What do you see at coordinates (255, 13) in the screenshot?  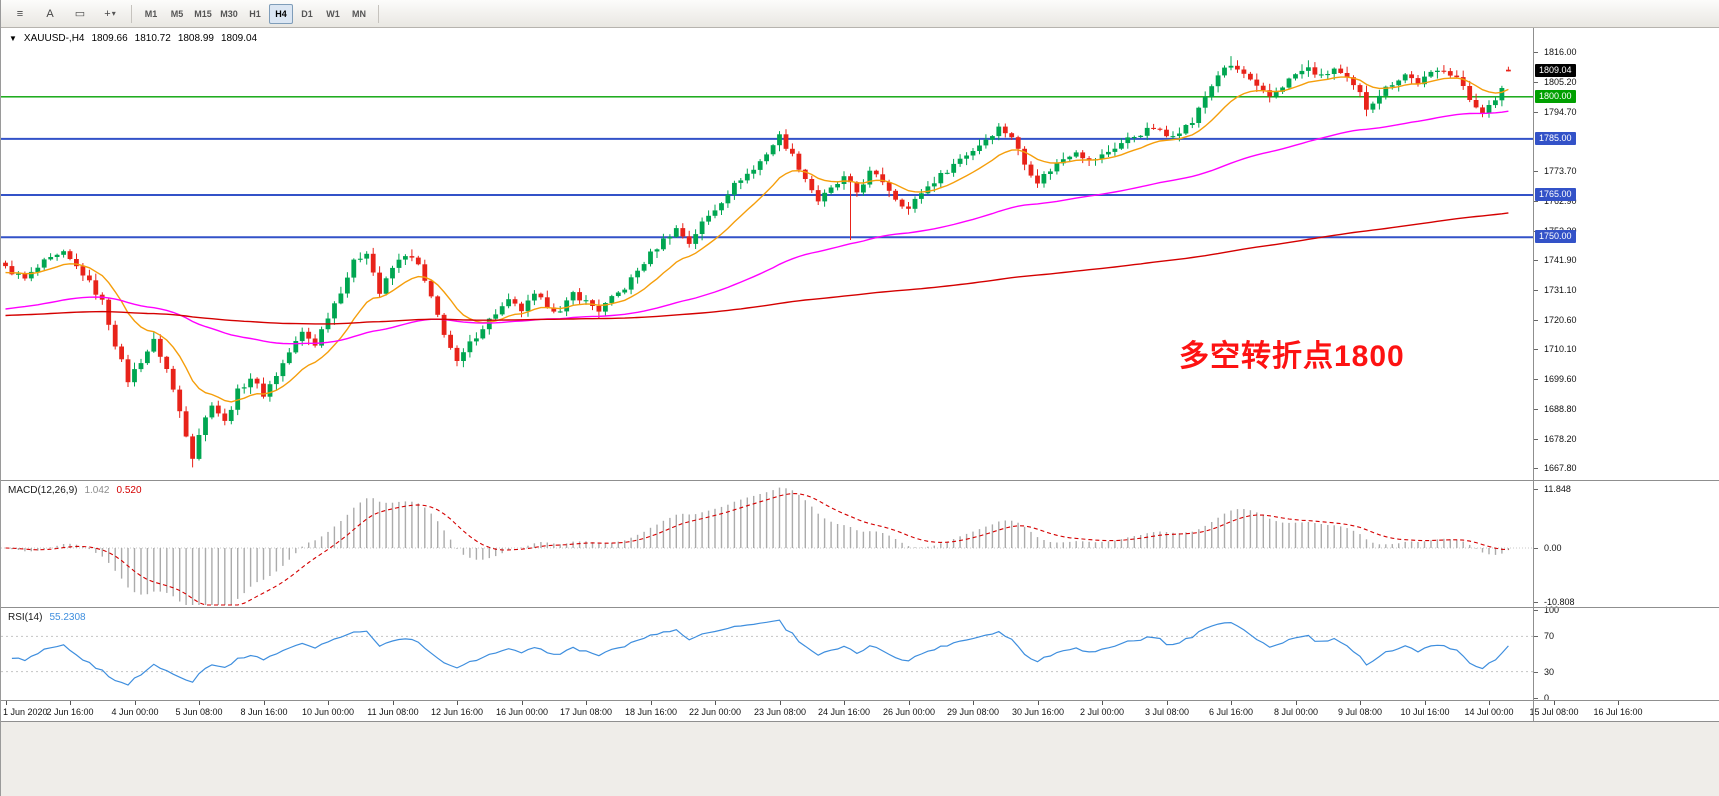 I see `timeframe-h1-button: H1` at bounding box center [255, 13].